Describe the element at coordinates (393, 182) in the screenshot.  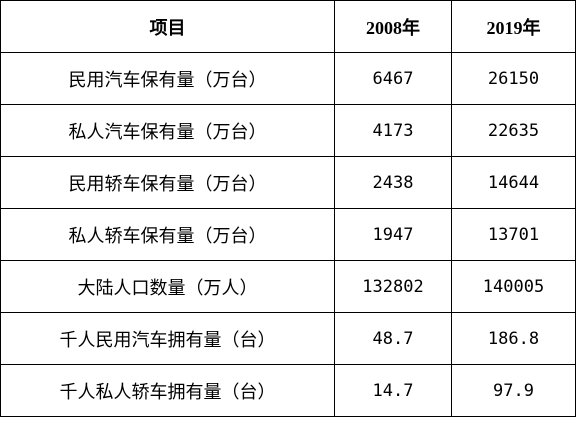
I see `value-cell: 2438` at that location.